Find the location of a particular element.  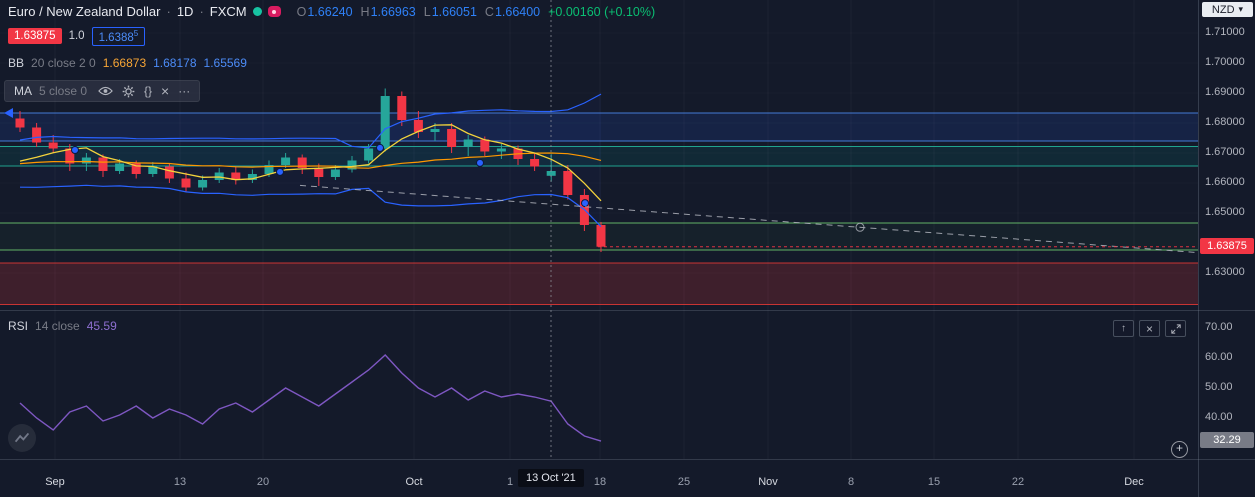

more-options-icon: ··· is located at coordinates (184, 91).